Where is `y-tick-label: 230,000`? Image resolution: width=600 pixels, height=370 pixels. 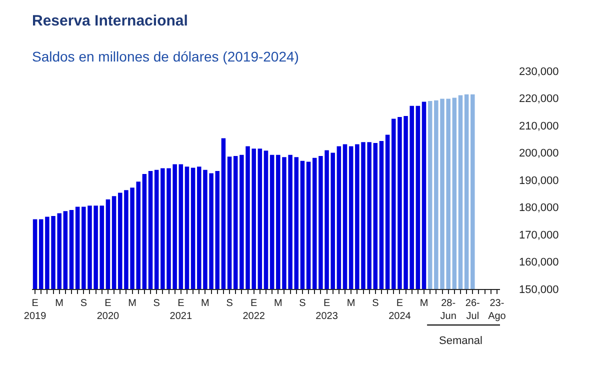
y-tick-label: 230,000 is located at coordinates (539, 72).